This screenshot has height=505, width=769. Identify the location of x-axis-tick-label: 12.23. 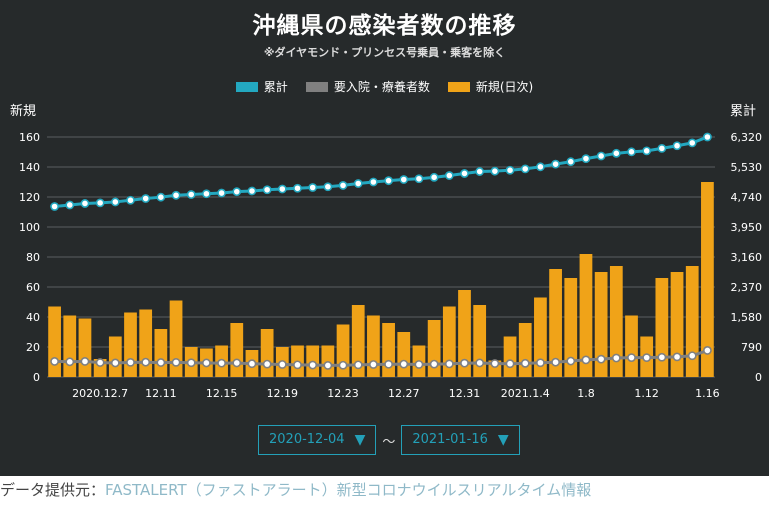
(343, 393).